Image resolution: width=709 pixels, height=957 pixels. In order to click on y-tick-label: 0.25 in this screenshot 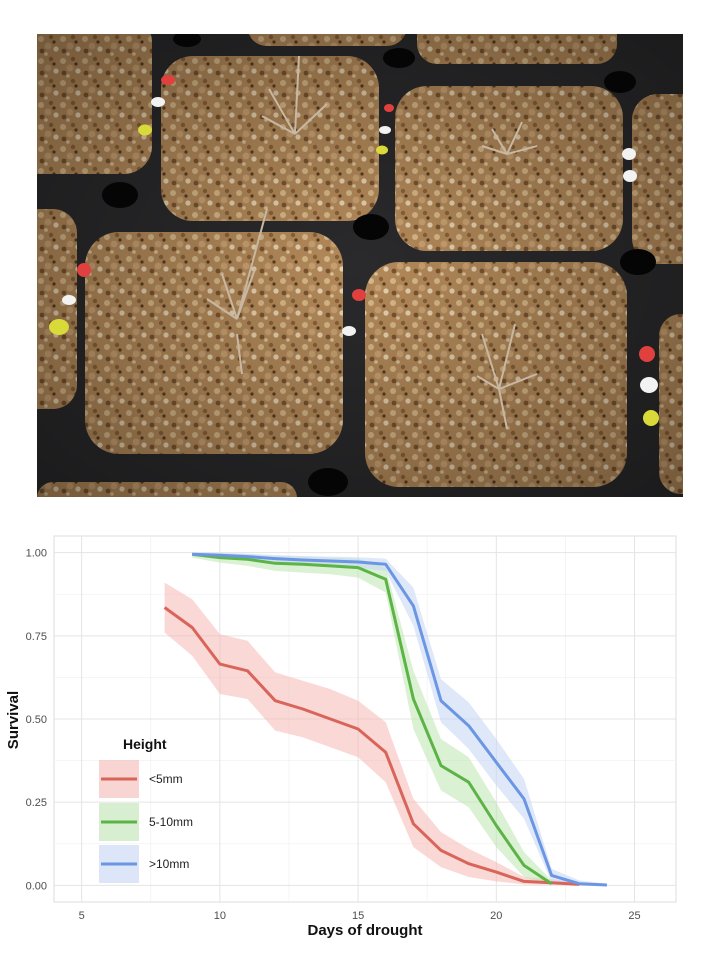, I will do `click(36, 803)`.